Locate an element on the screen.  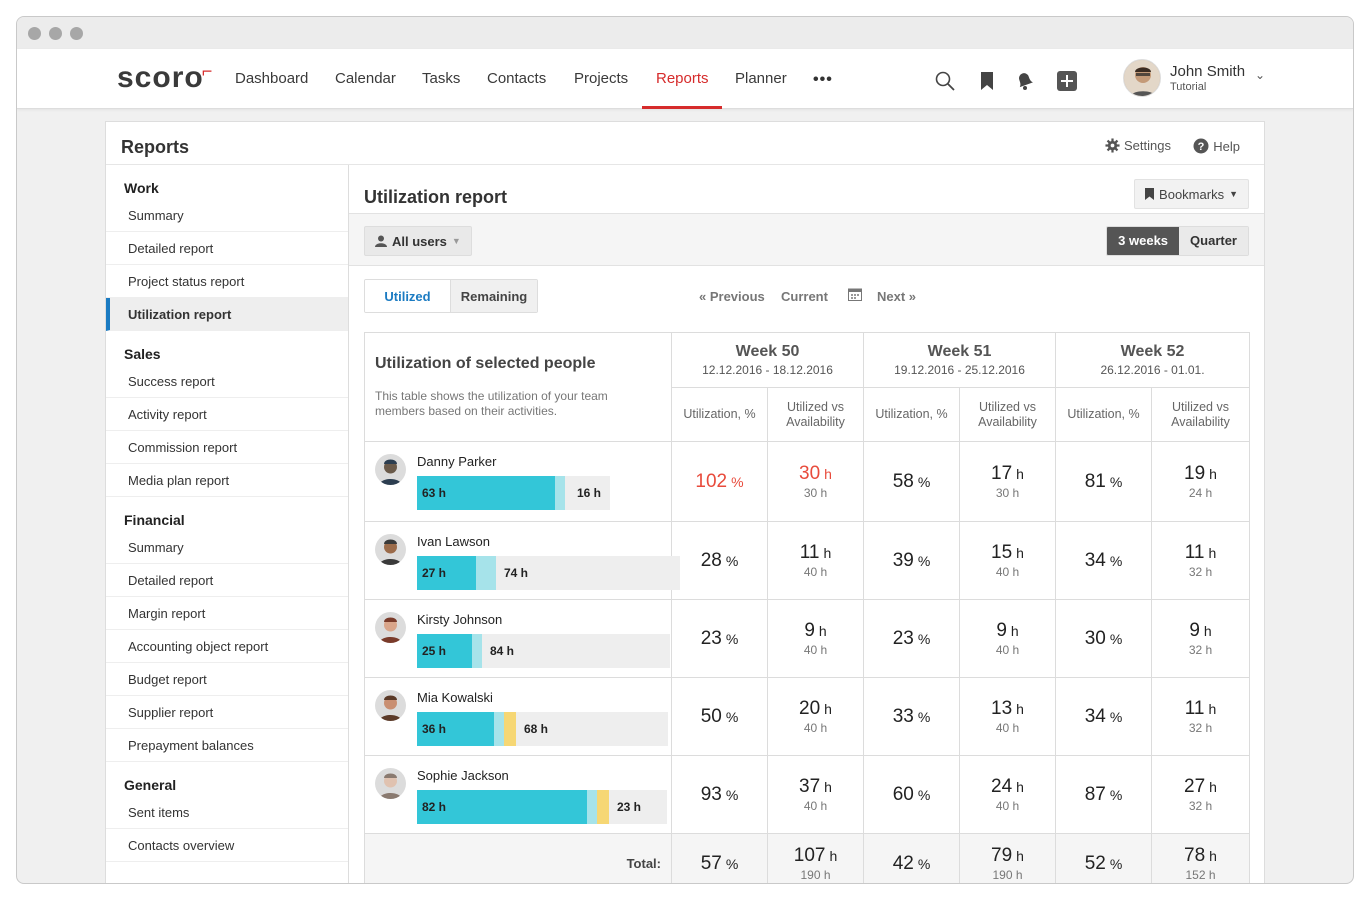
help-link: ? Help is located at coordinates (1216, 146).